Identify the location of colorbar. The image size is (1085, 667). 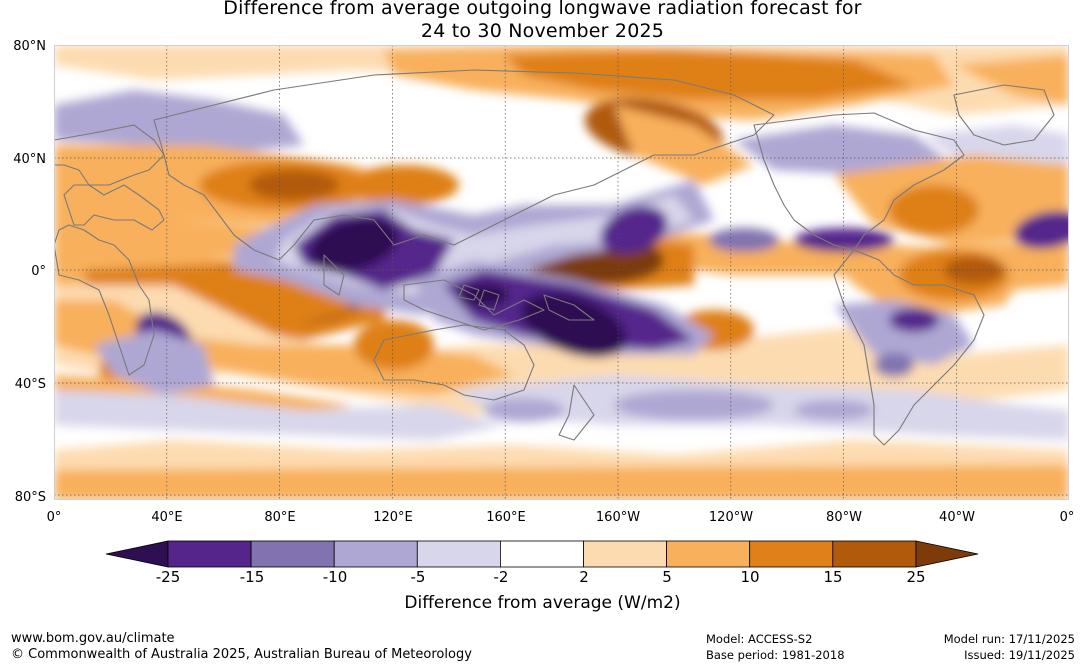
(542, 554).